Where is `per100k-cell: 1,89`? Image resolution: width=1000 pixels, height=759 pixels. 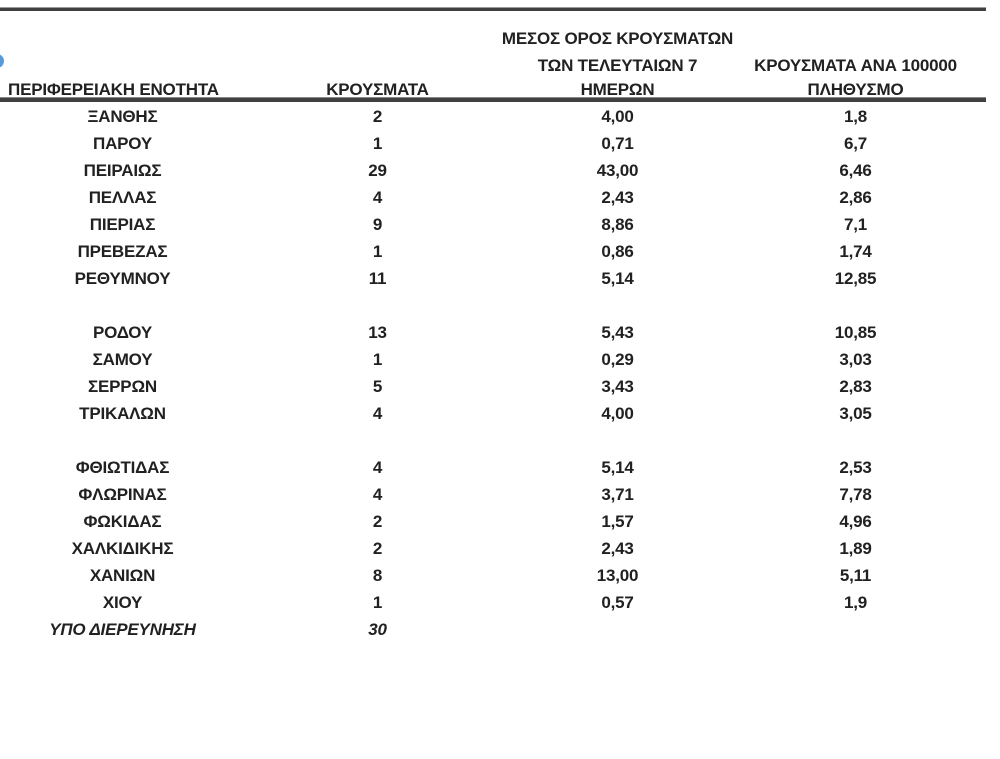
per100k-cell: 1,89 is located at coordinates (855, 548).